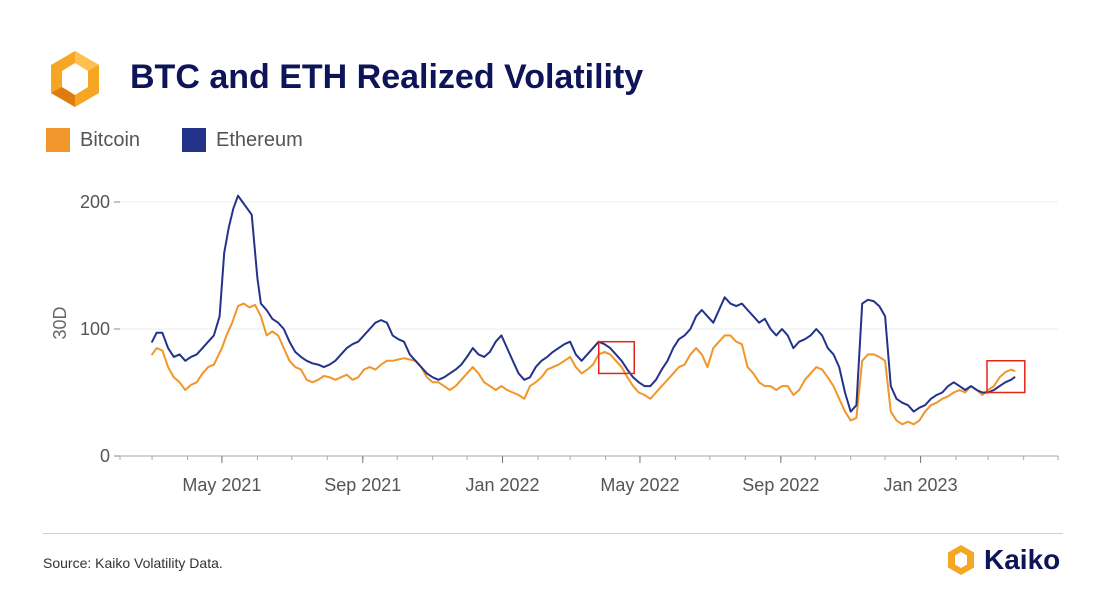 This screenshot has width=1100, height=596. What do you see at coordinates (75, 79) in the screenshot?
I see `kaiko-hexagon-logo-icon` at bounding box center [75, 79].